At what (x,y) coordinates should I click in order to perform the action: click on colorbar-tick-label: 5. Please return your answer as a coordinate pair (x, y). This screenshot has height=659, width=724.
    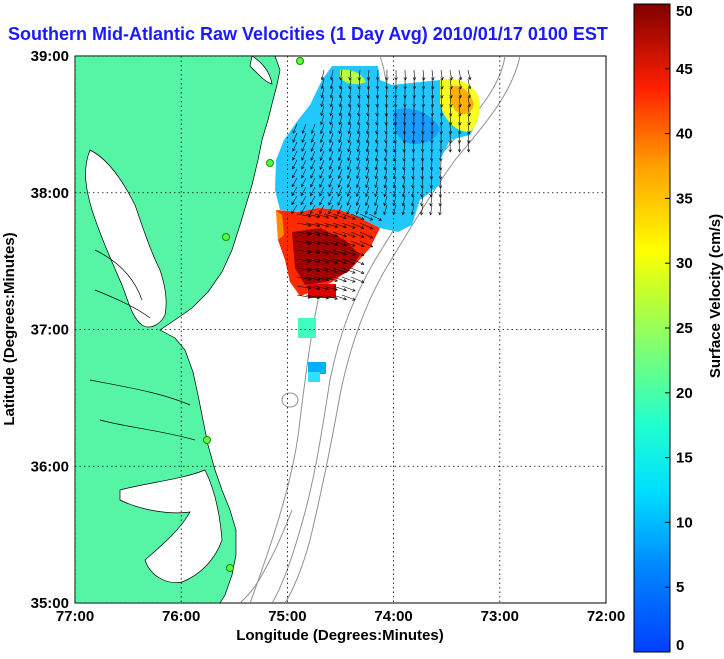
    Looking at the image, I should click on (680, 587).